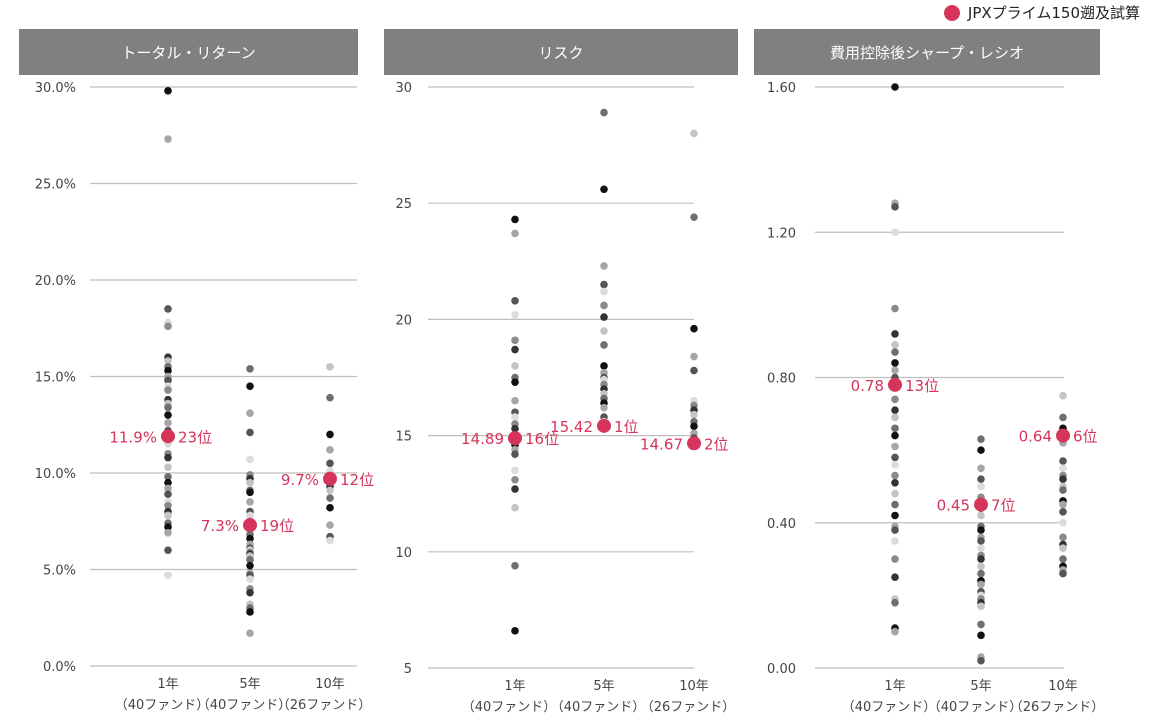  What do you see at coordinates (1057, 707) in the screenshot?
I see `x-category-sublabel: （26ファンド）` at bounding box center [1057, 707].